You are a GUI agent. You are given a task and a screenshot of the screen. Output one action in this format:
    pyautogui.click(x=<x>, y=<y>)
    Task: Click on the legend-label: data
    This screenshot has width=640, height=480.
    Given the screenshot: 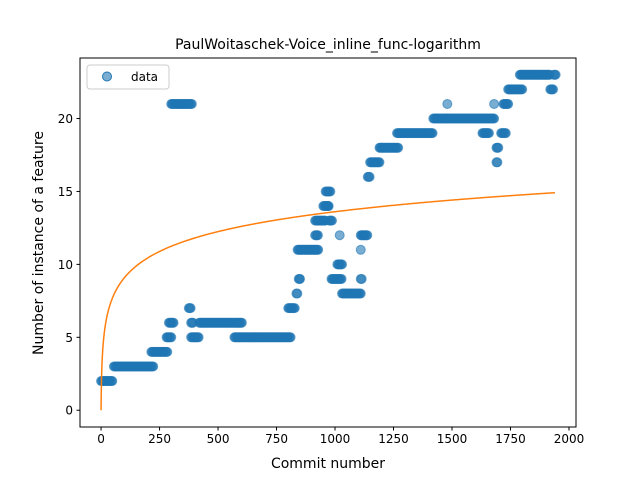 What is the action you would take?
    pyautogui.click(x=144, y=77)
    